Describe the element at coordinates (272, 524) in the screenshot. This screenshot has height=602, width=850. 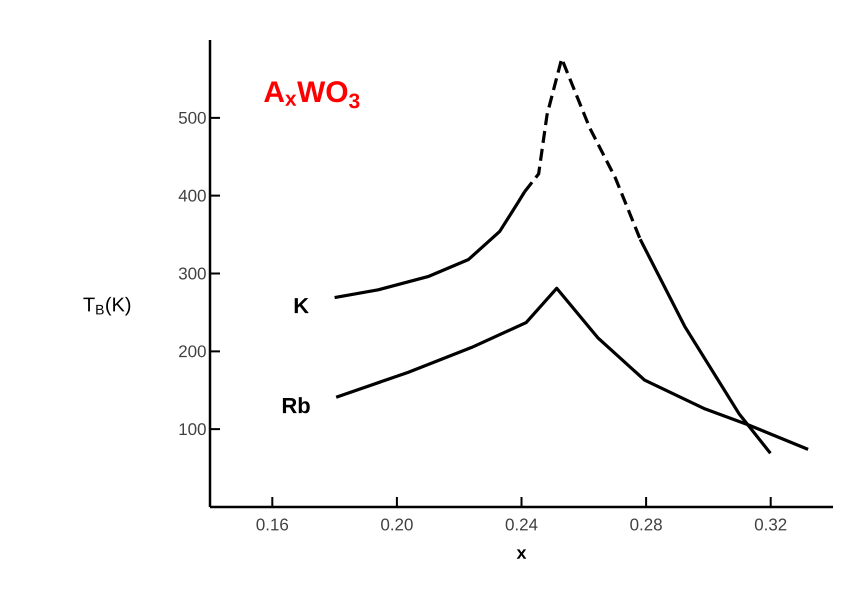
I see `x-tick-label: 0.16` at that location.